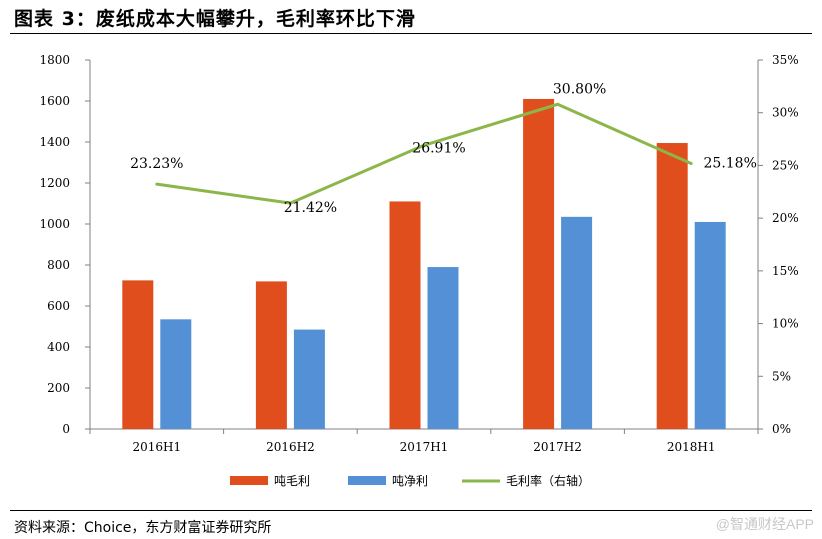  What do you see at coordinates (58, 388) in the screenshot?
I see `left-tick-label: 200` at bounding box center [58, 388].